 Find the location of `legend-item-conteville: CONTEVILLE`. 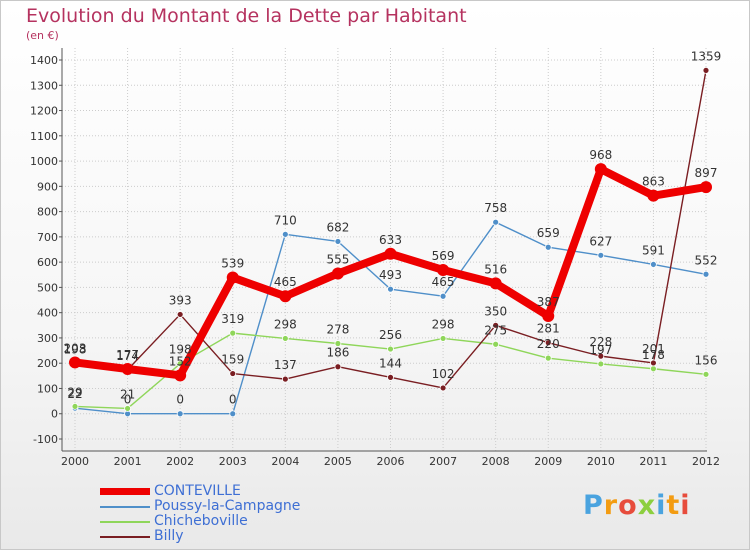

legend-item-conteville: CONTEVILLE is located at coordinates (230, 491).